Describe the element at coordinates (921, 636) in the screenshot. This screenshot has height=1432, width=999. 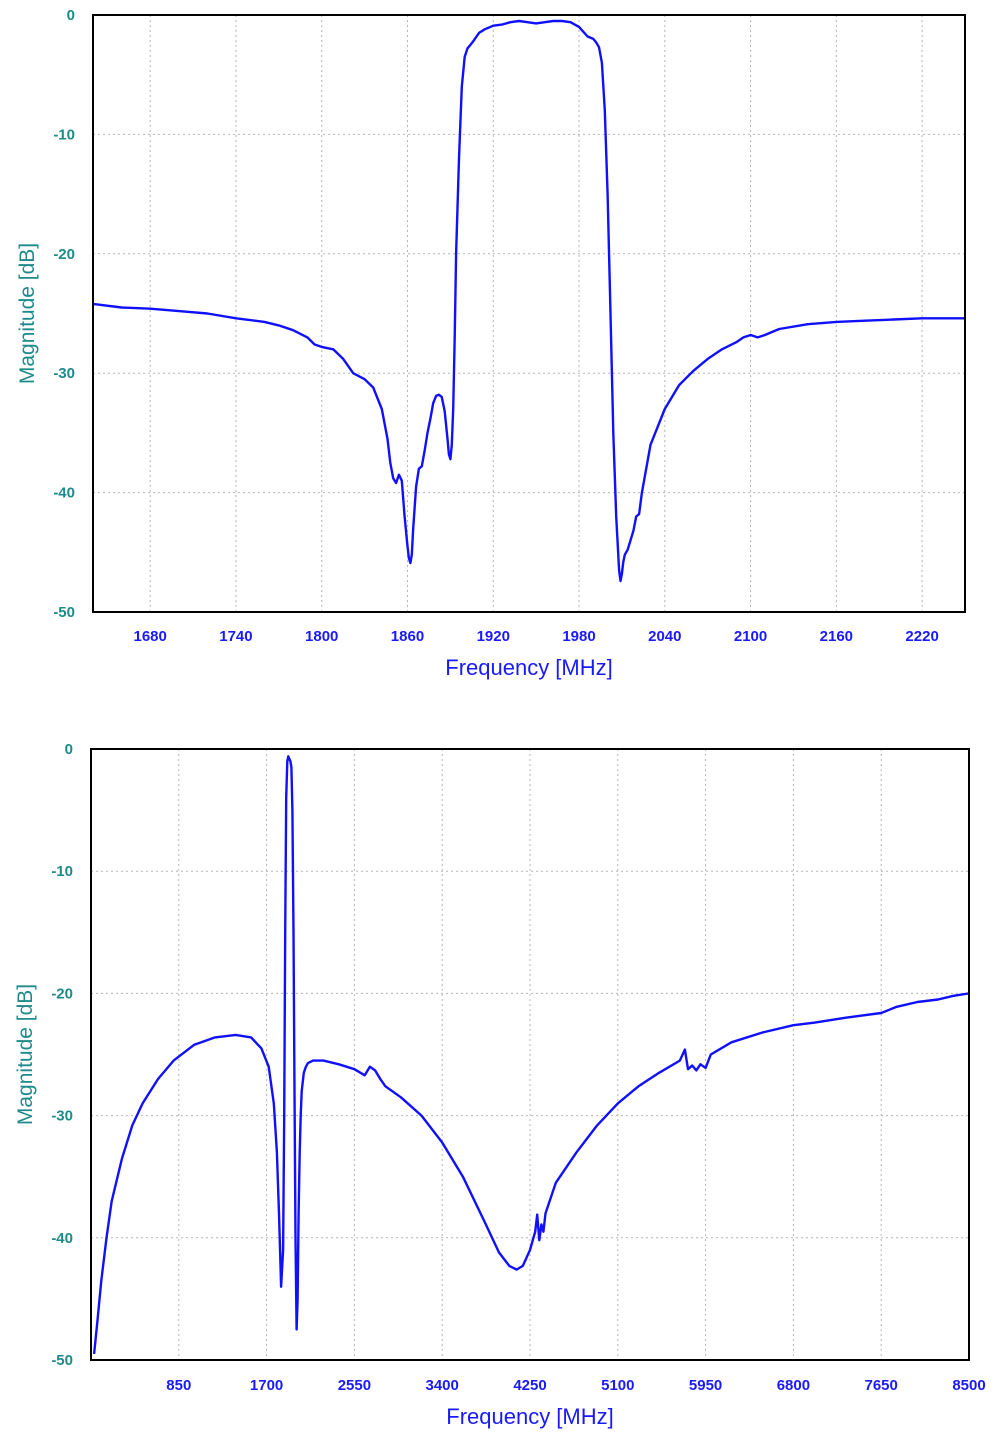
I see `x-tick-label: 2220` at that location.